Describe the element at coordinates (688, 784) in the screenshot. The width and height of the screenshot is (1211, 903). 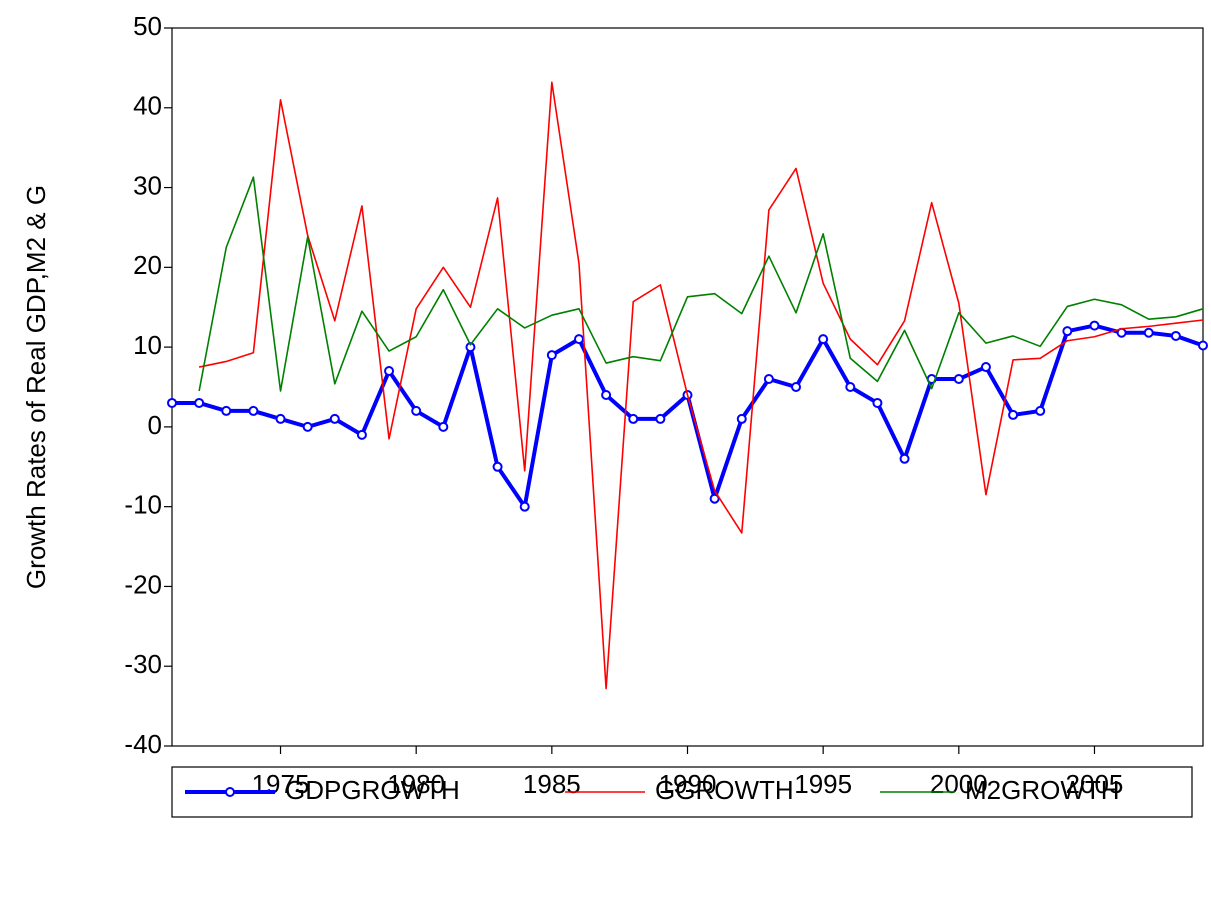
I see `x-tick-label: 1990` at that location.